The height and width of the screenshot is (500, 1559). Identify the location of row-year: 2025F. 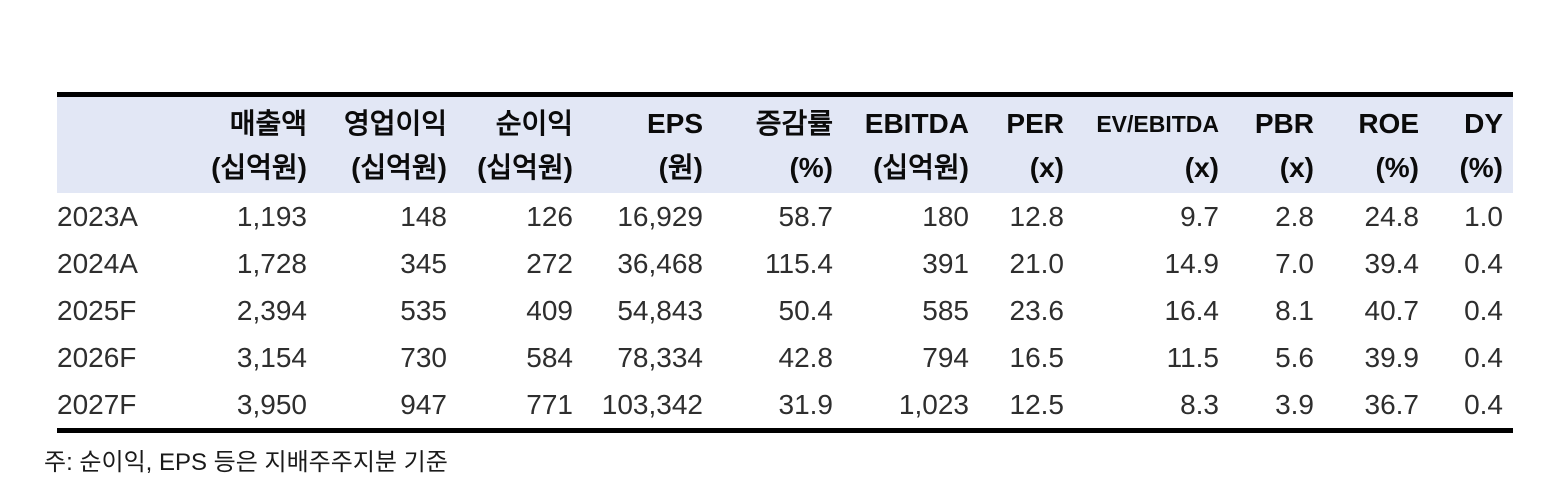
(97, 310).